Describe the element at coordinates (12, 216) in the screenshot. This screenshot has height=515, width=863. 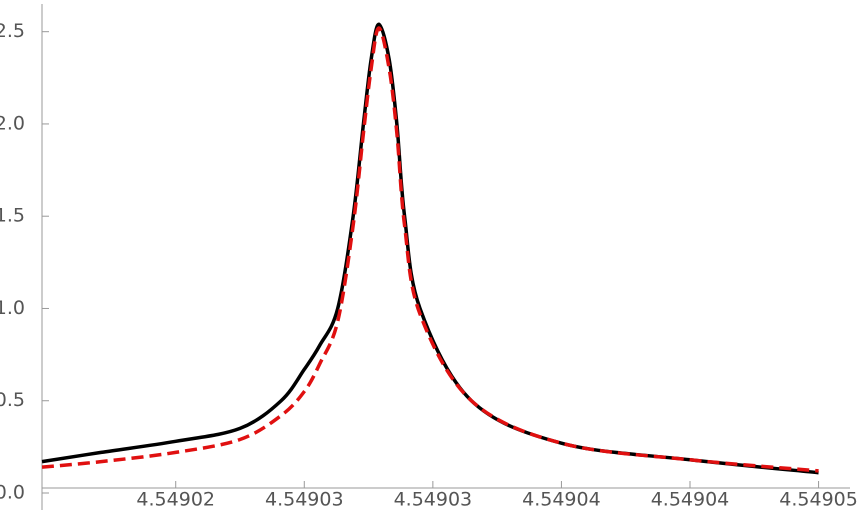
I see `y-tick-label: 1.5` at that location.